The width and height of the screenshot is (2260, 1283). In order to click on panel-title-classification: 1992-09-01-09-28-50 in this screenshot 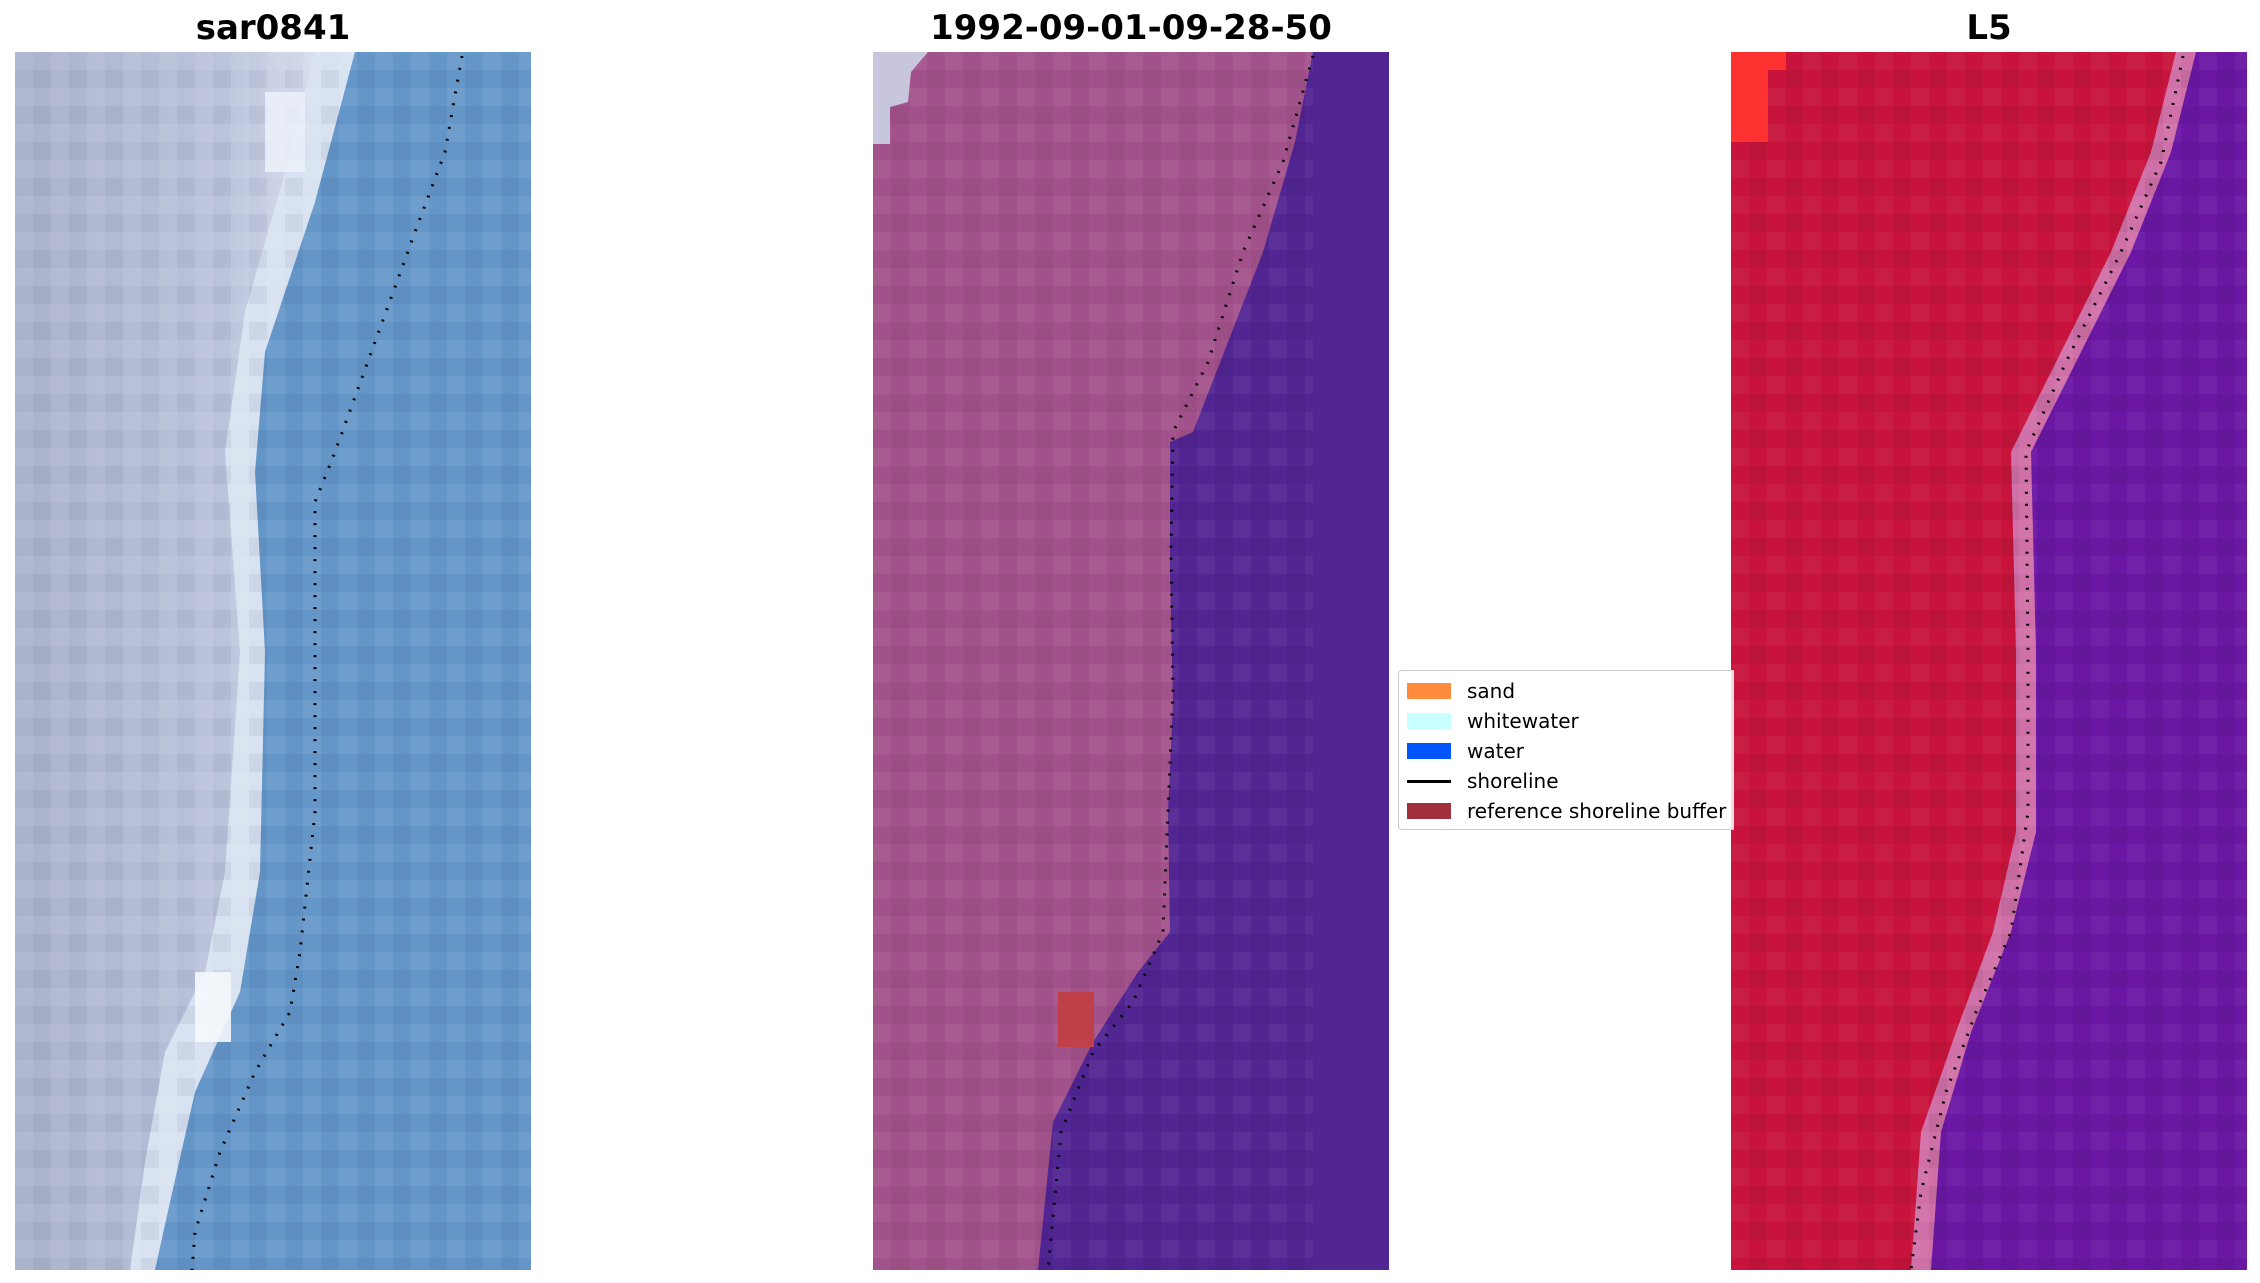, I will do `click(1131, 28)`.